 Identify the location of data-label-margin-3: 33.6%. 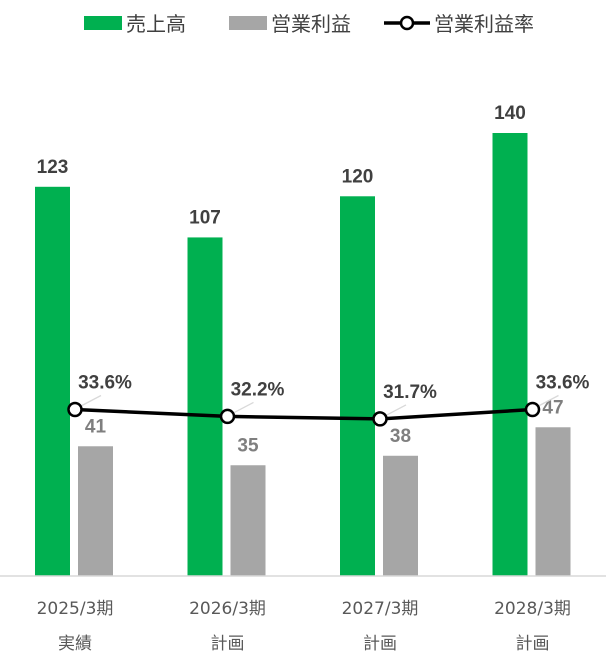
(563, 382).